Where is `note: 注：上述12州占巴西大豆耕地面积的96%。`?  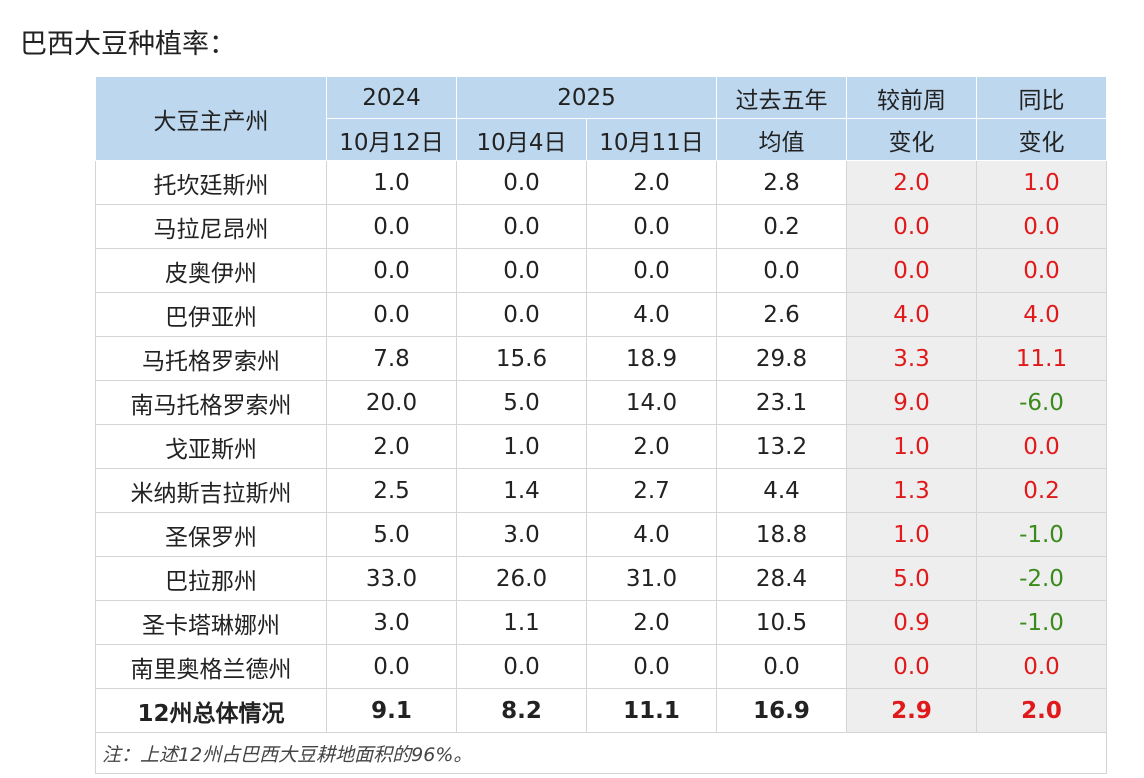
note: 注：上述12州占巴西大豆耕地面积的96%。 is located at coordinates (601, 753).